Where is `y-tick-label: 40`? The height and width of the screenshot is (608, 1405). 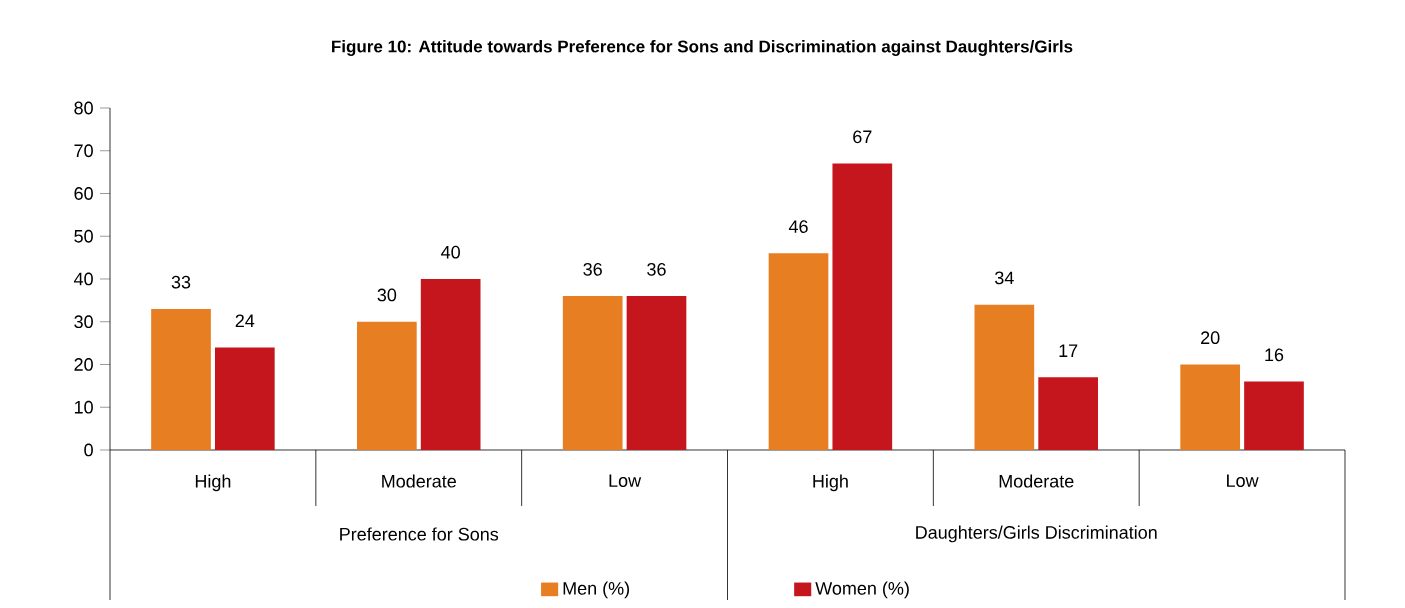 y-tick-label: 40 is located at coordinates (83, 279).